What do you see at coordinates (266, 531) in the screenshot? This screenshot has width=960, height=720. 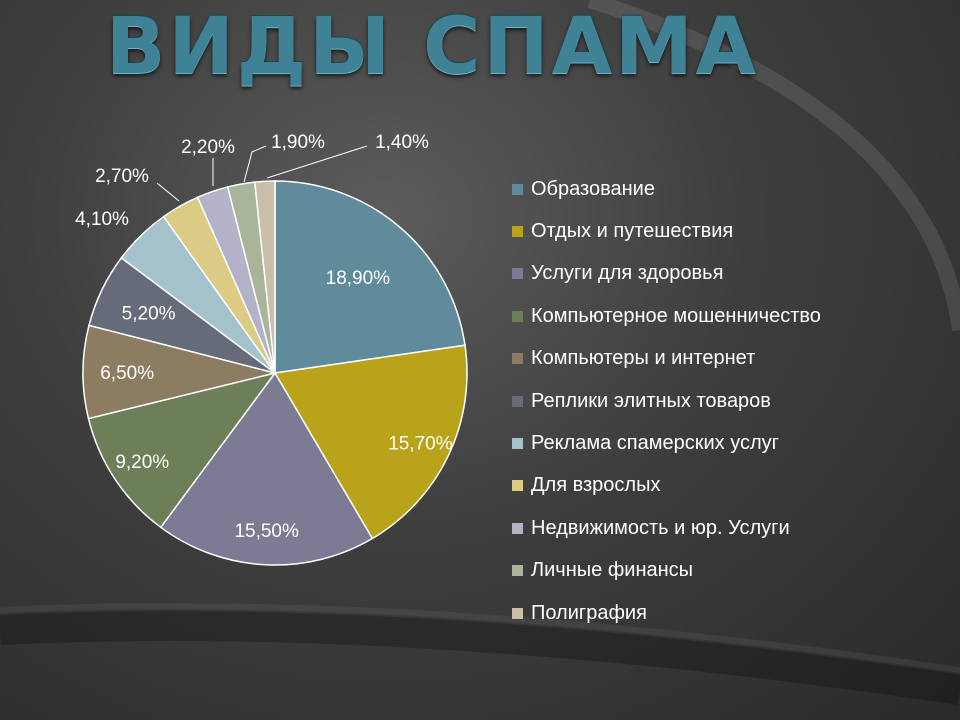 I see `data-label: 15,50%` at bounding box center [266, 531].